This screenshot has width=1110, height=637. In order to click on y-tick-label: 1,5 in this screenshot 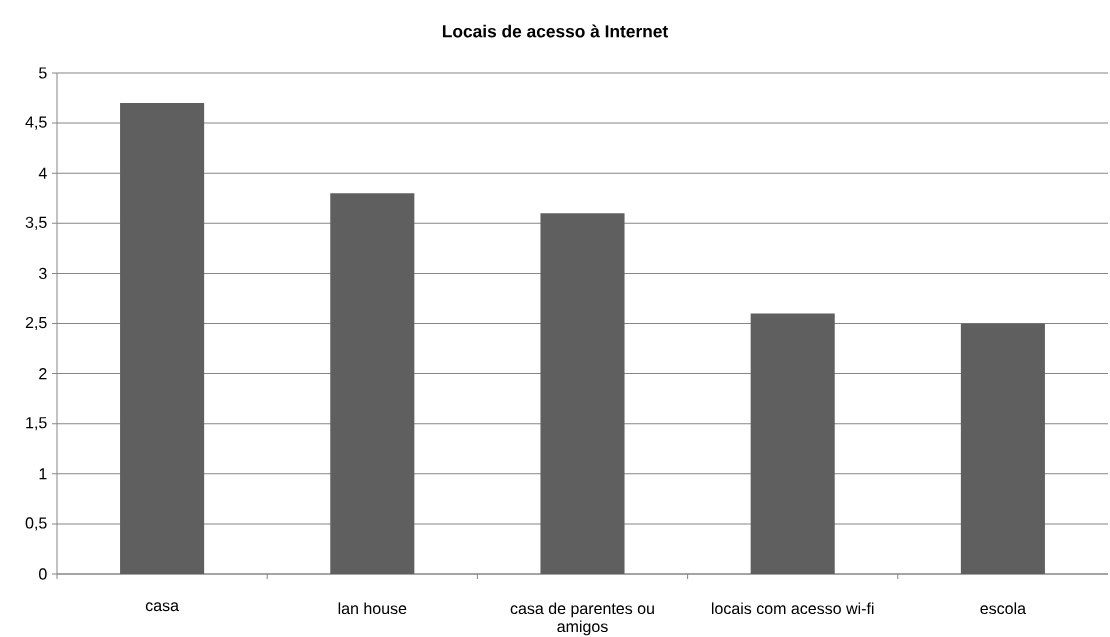, I will do `click(36, 424)`.